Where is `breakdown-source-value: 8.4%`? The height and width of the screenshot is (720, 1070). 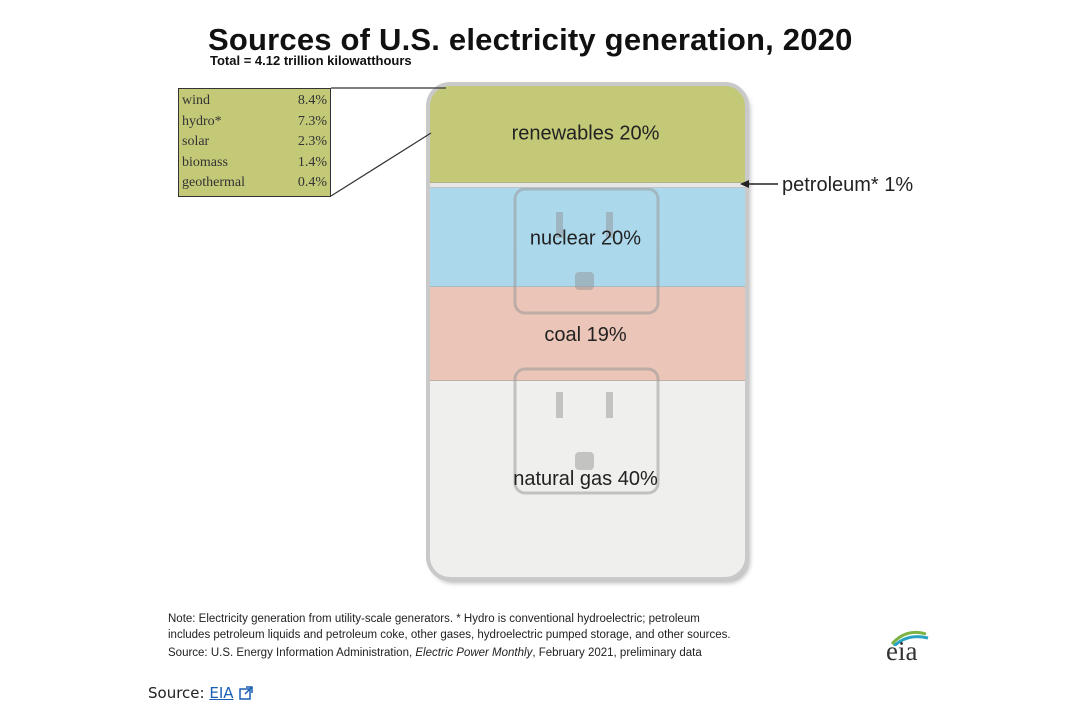
breakdown-source-value: 8.4% is located at coordinates (312, 100).